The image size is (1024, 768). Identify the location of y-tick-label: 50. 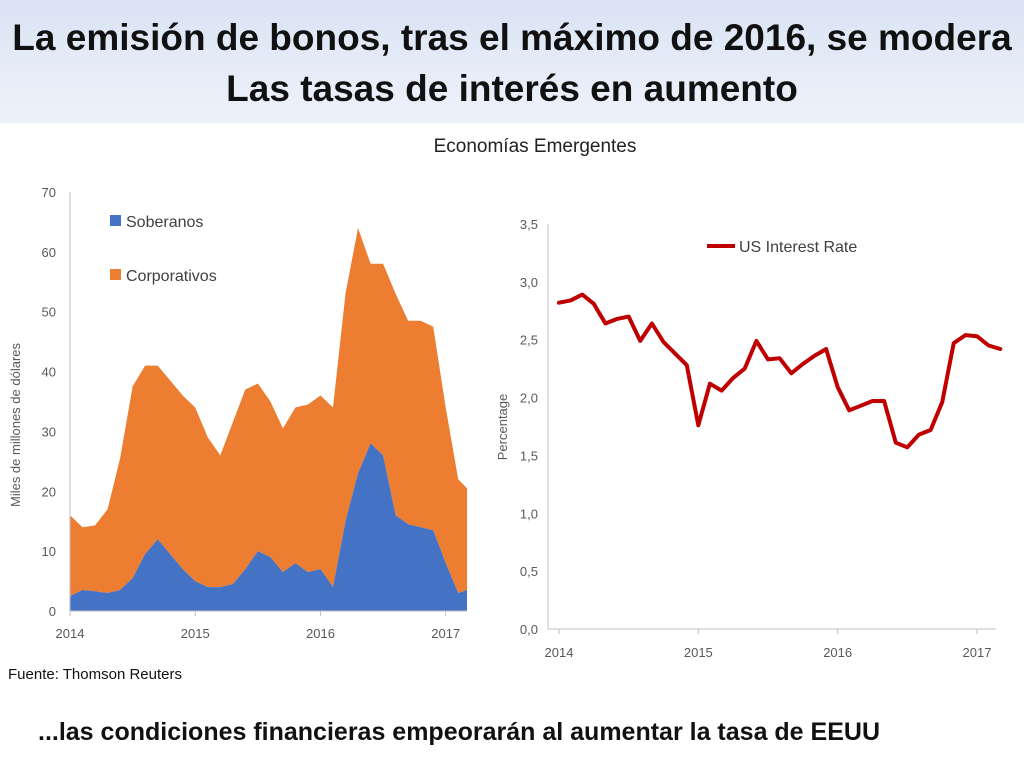
(49, 312).